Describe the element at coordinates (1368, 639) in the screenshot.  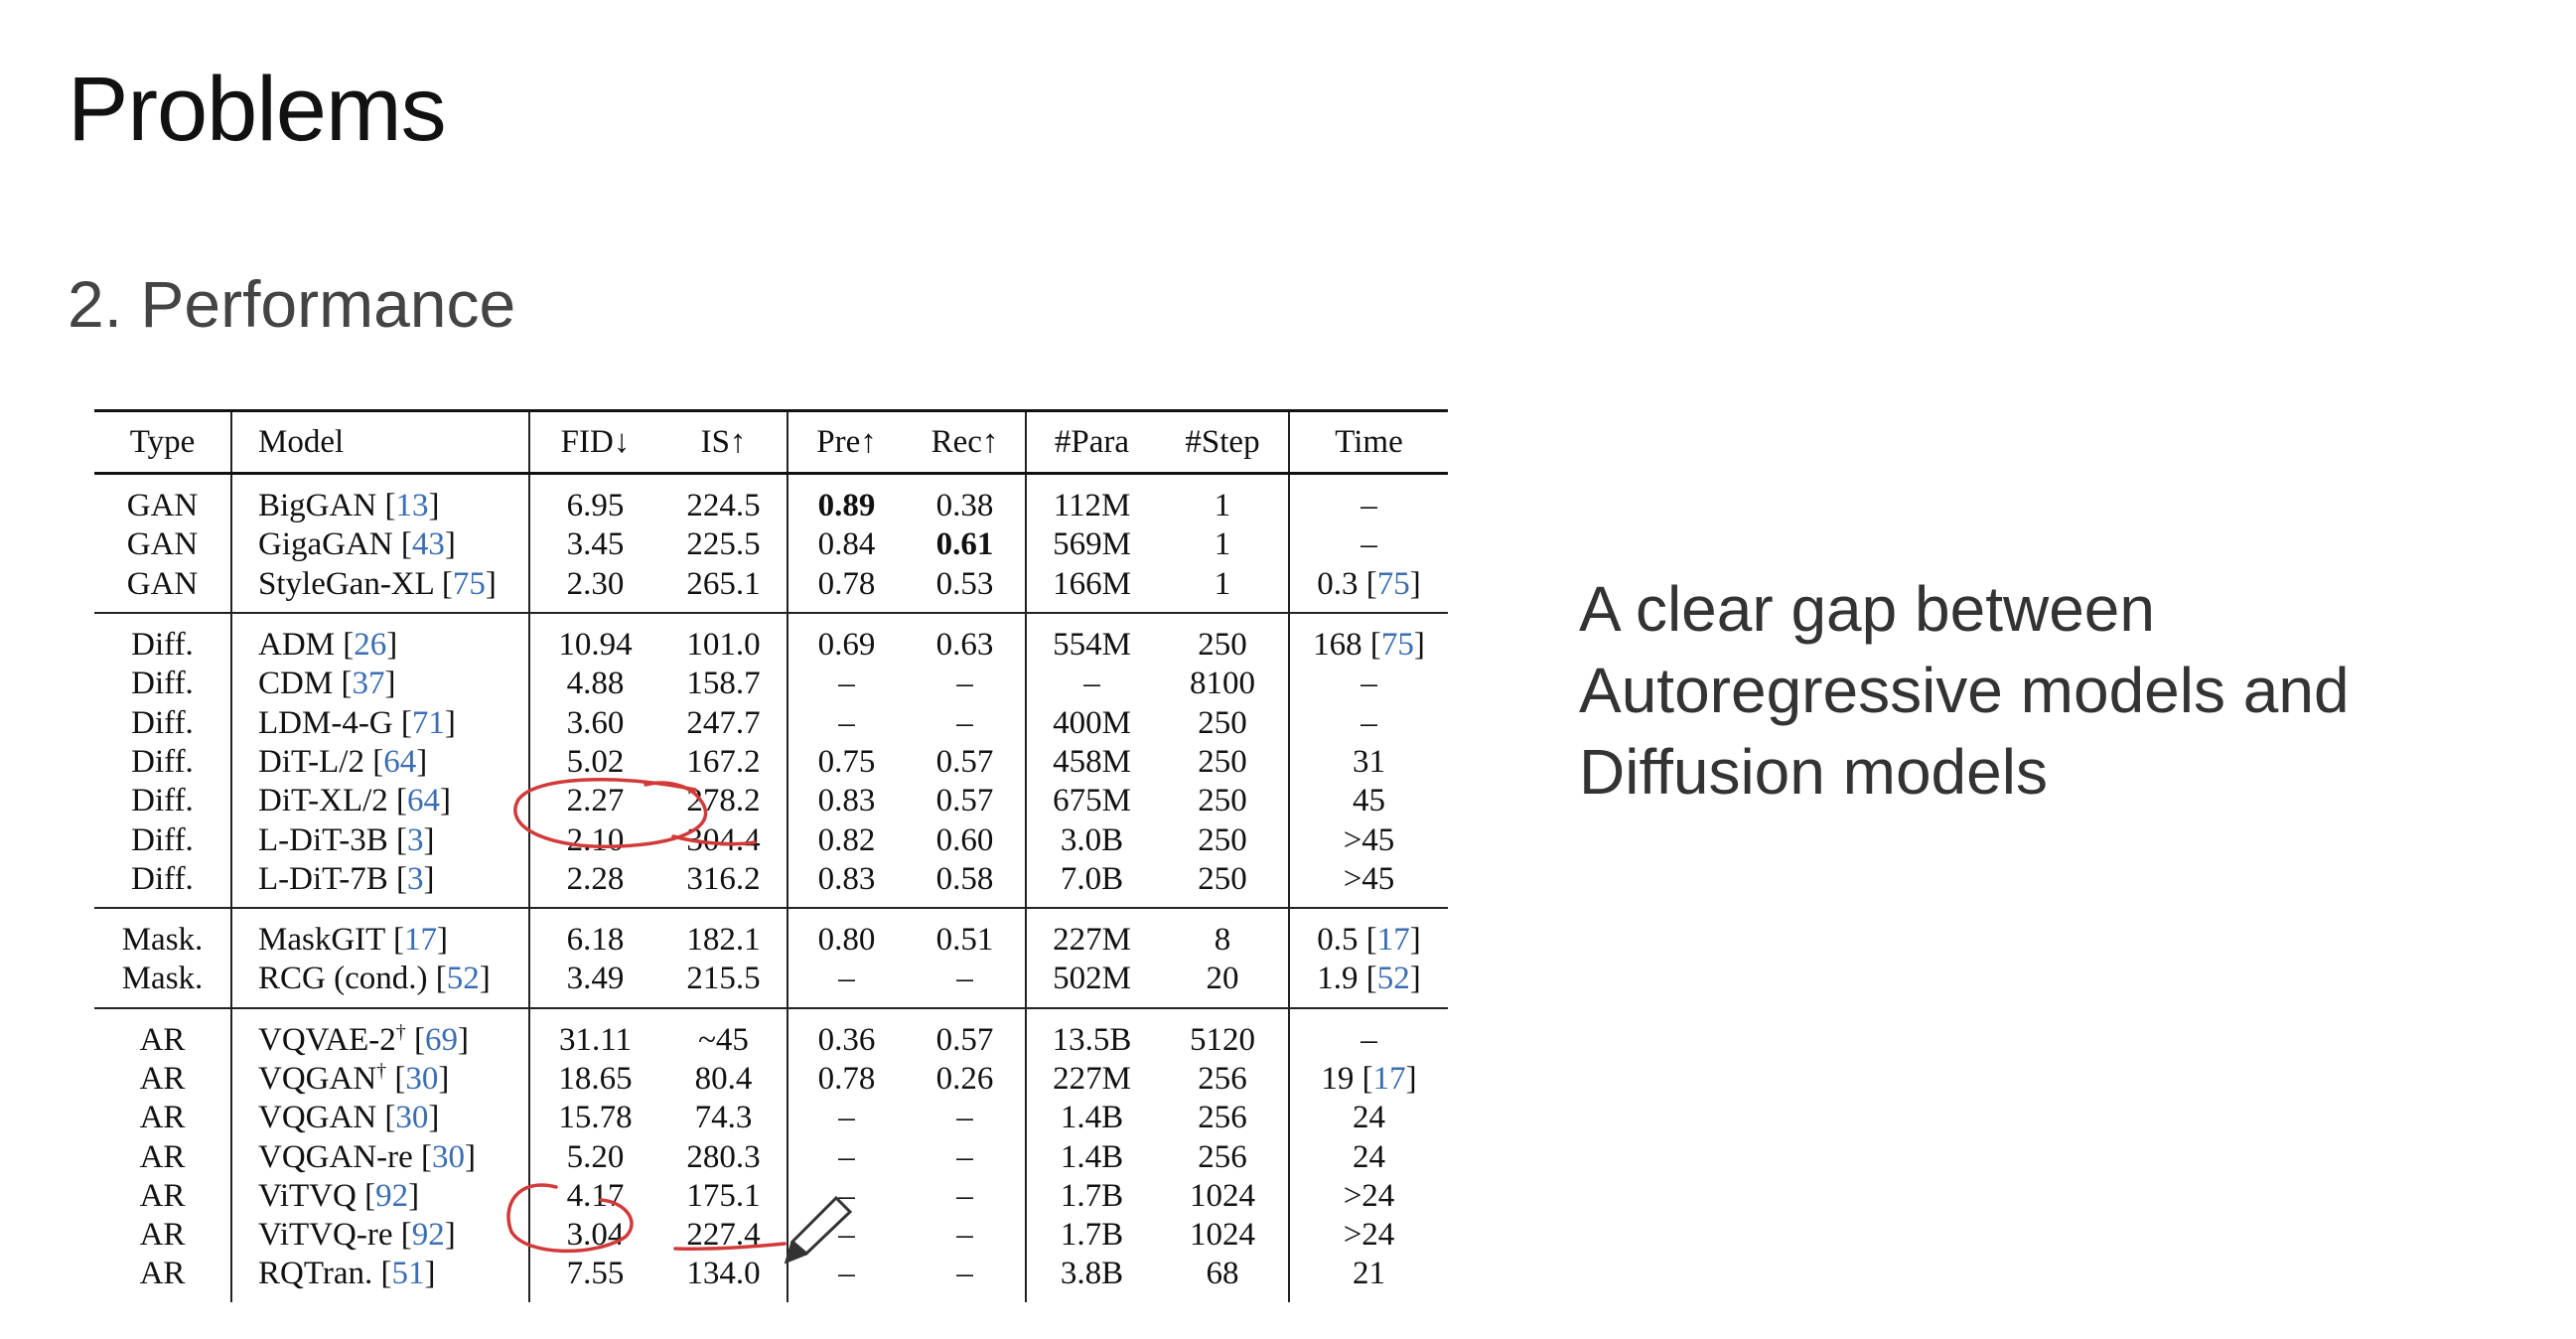
I see `cell-time: 168 [75]` at that location.